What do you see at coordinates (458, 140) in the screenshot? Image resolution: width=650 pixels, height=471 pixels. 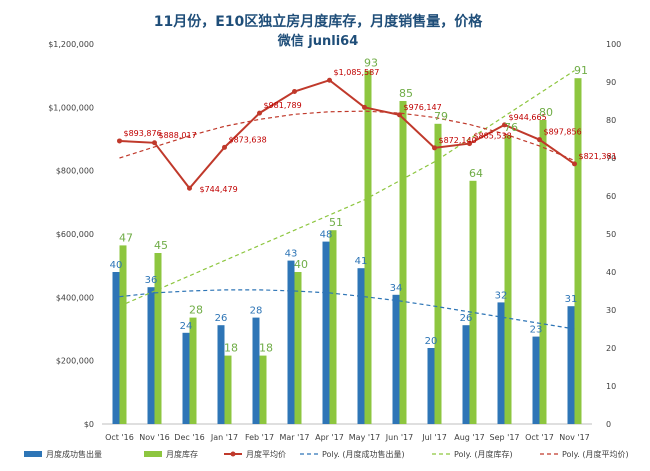 I see `label-price: $872,140` at bounding box center [458, 140].